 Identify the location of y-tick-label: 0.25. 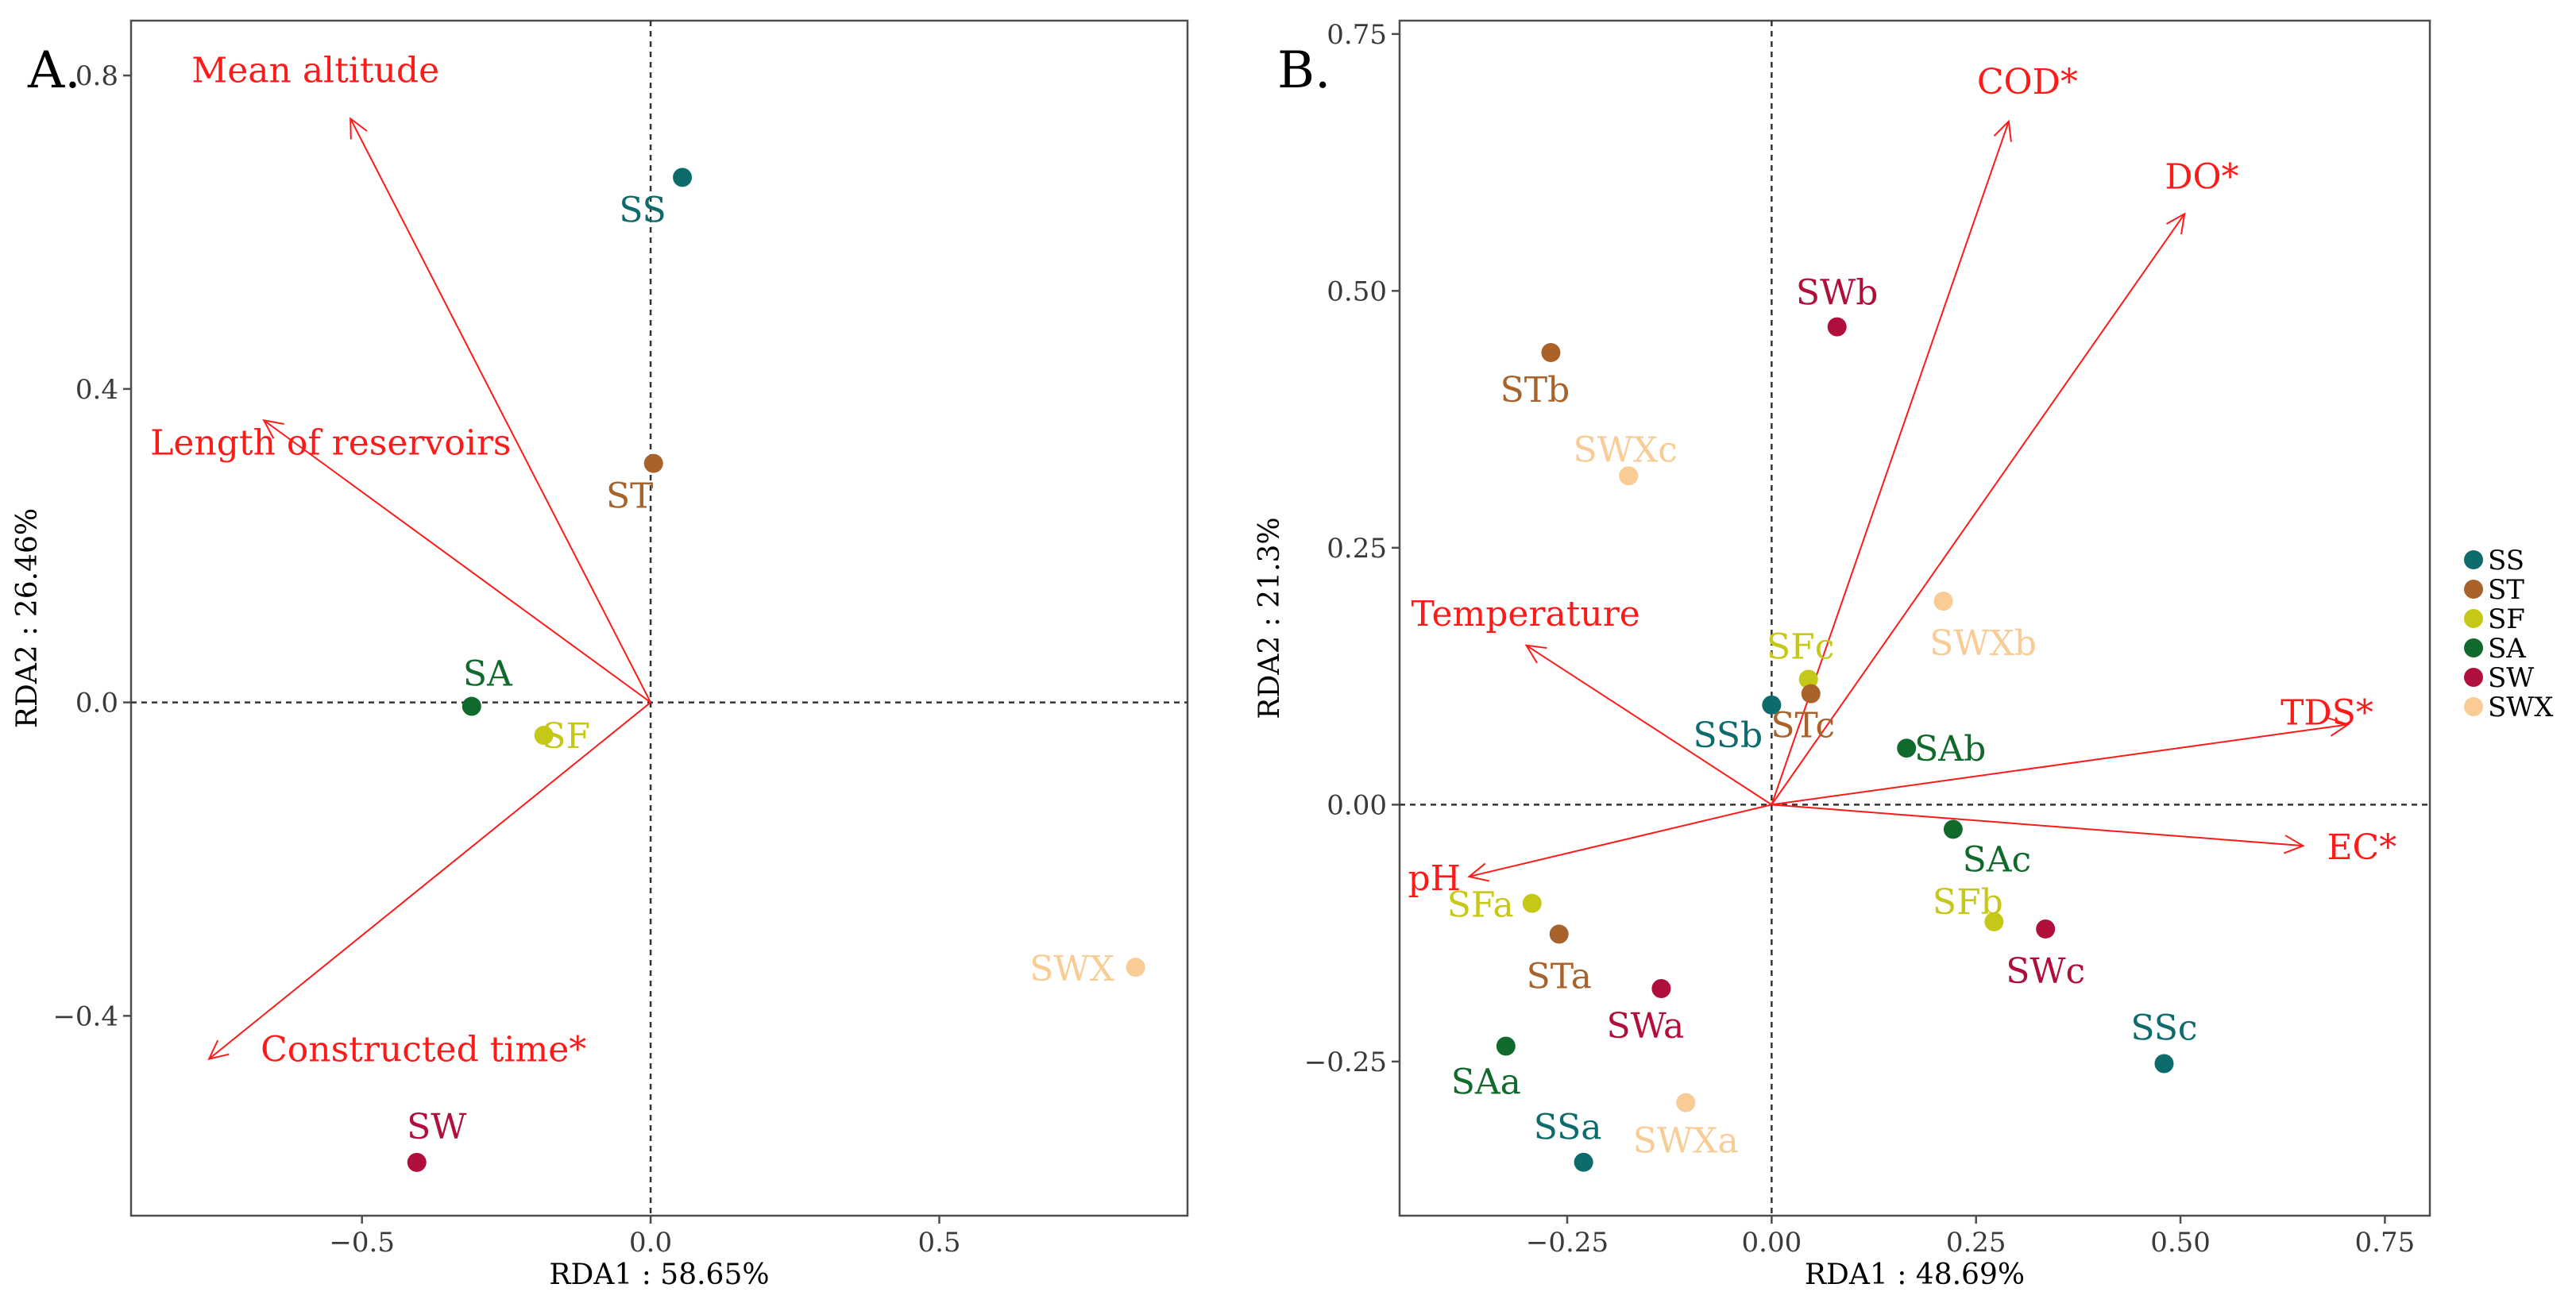
(1357, 549).